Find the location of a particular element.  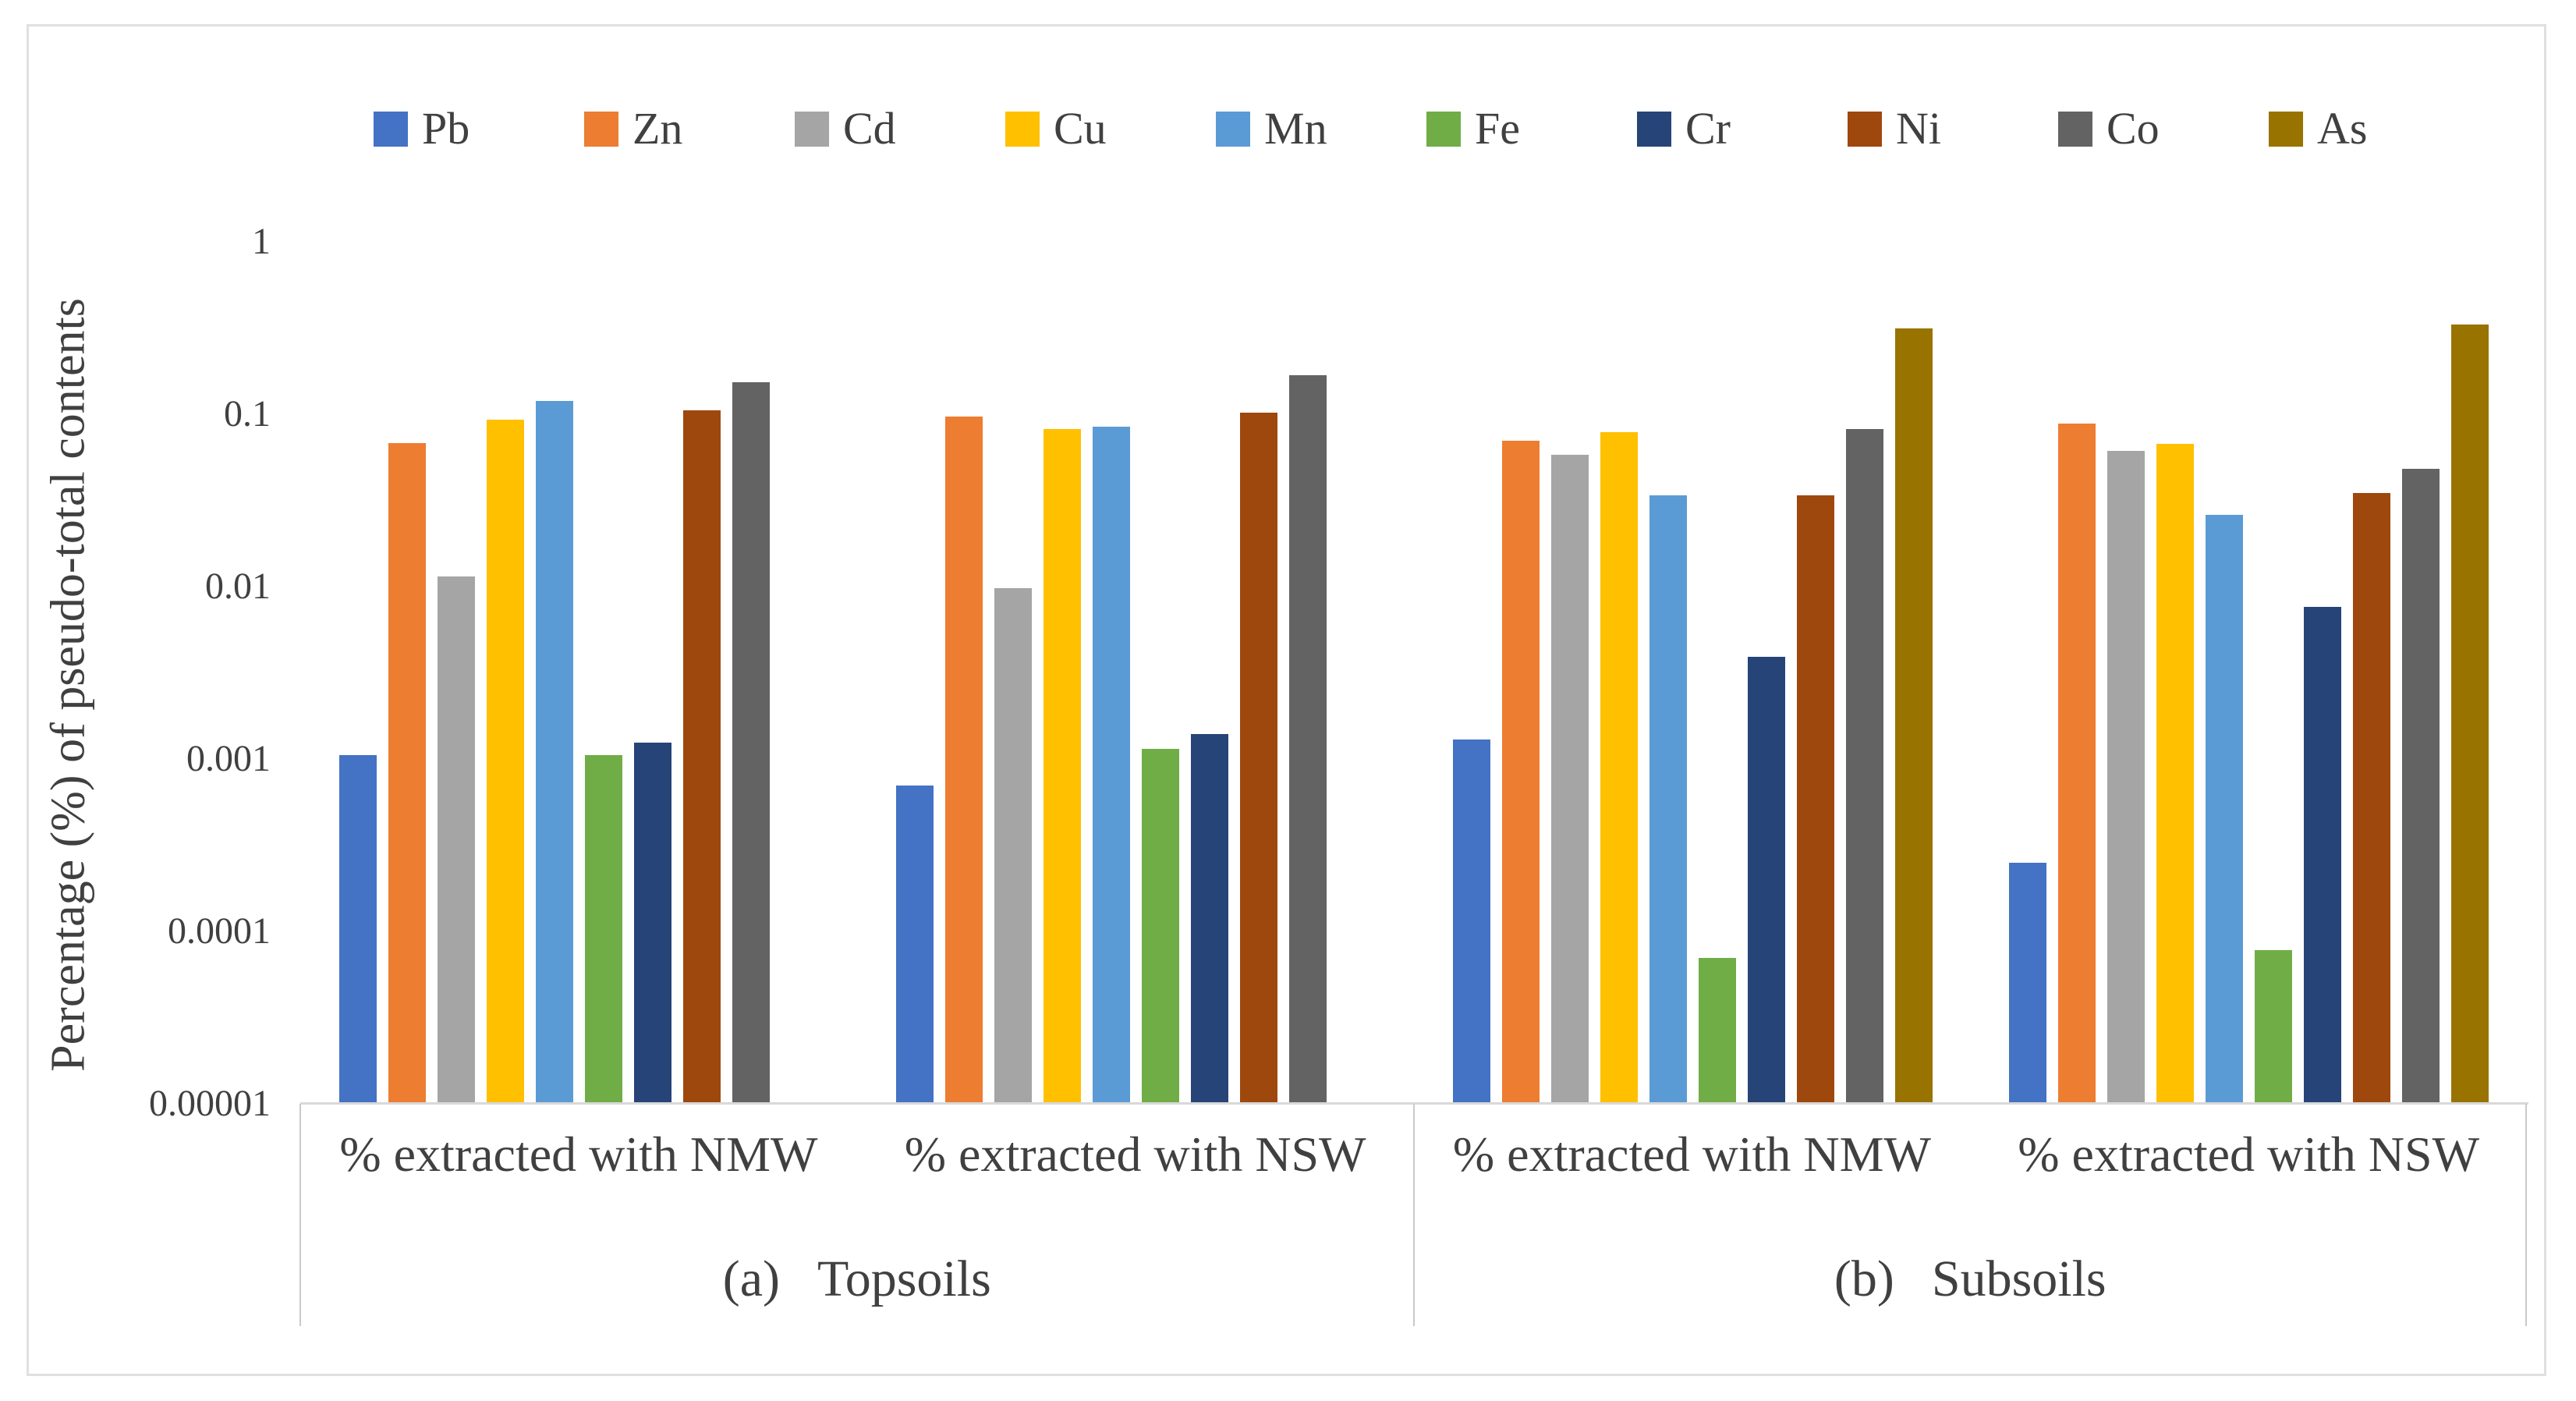

bar-fe-group2 is located at coordinates (1160, 926).